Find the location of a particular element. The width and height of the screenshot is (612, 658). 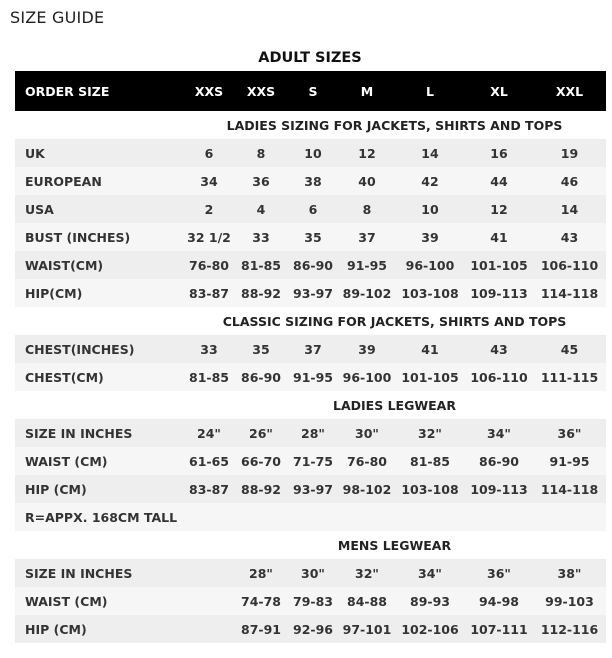

table-cell: 79-83 is located at coordinates (313, 601).